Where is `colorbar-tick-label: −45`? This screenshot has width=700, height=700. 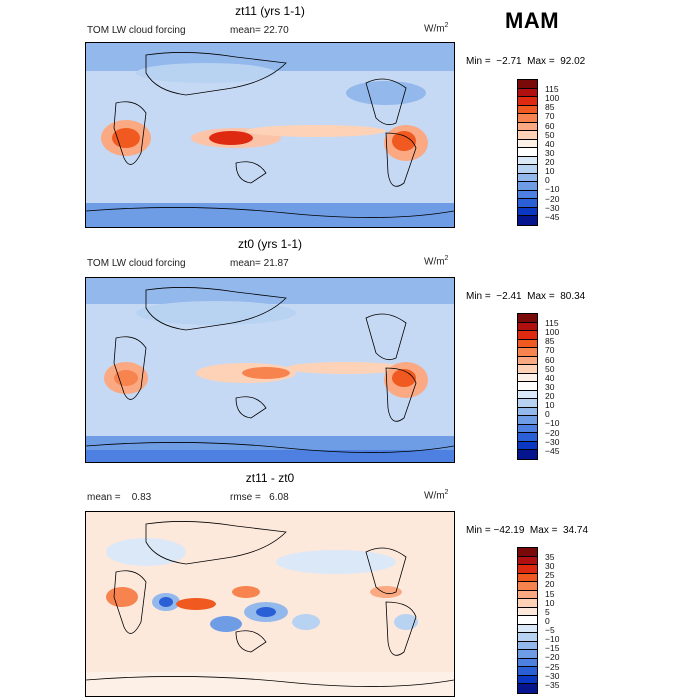
colorbar-tick-label: −45 is located at coordinates (552, 216).